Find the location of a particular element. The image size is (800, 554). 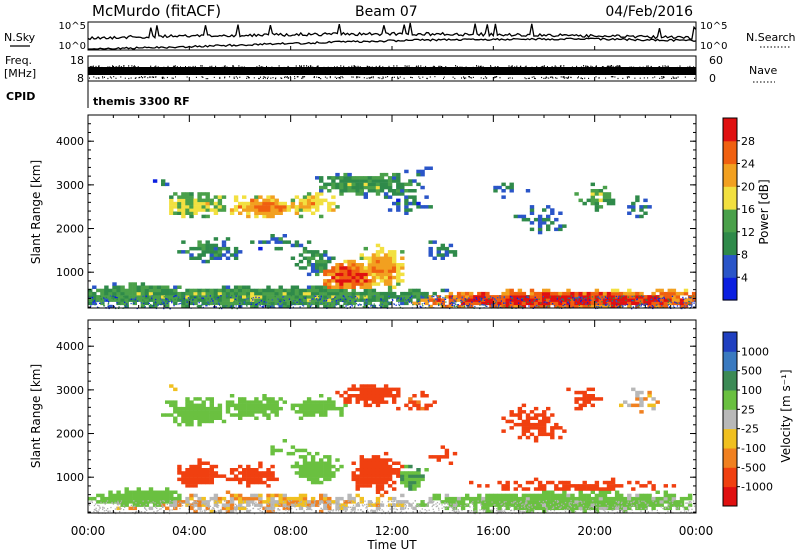

freq-label-line1: Freq. is located at coordinates (18, 60).